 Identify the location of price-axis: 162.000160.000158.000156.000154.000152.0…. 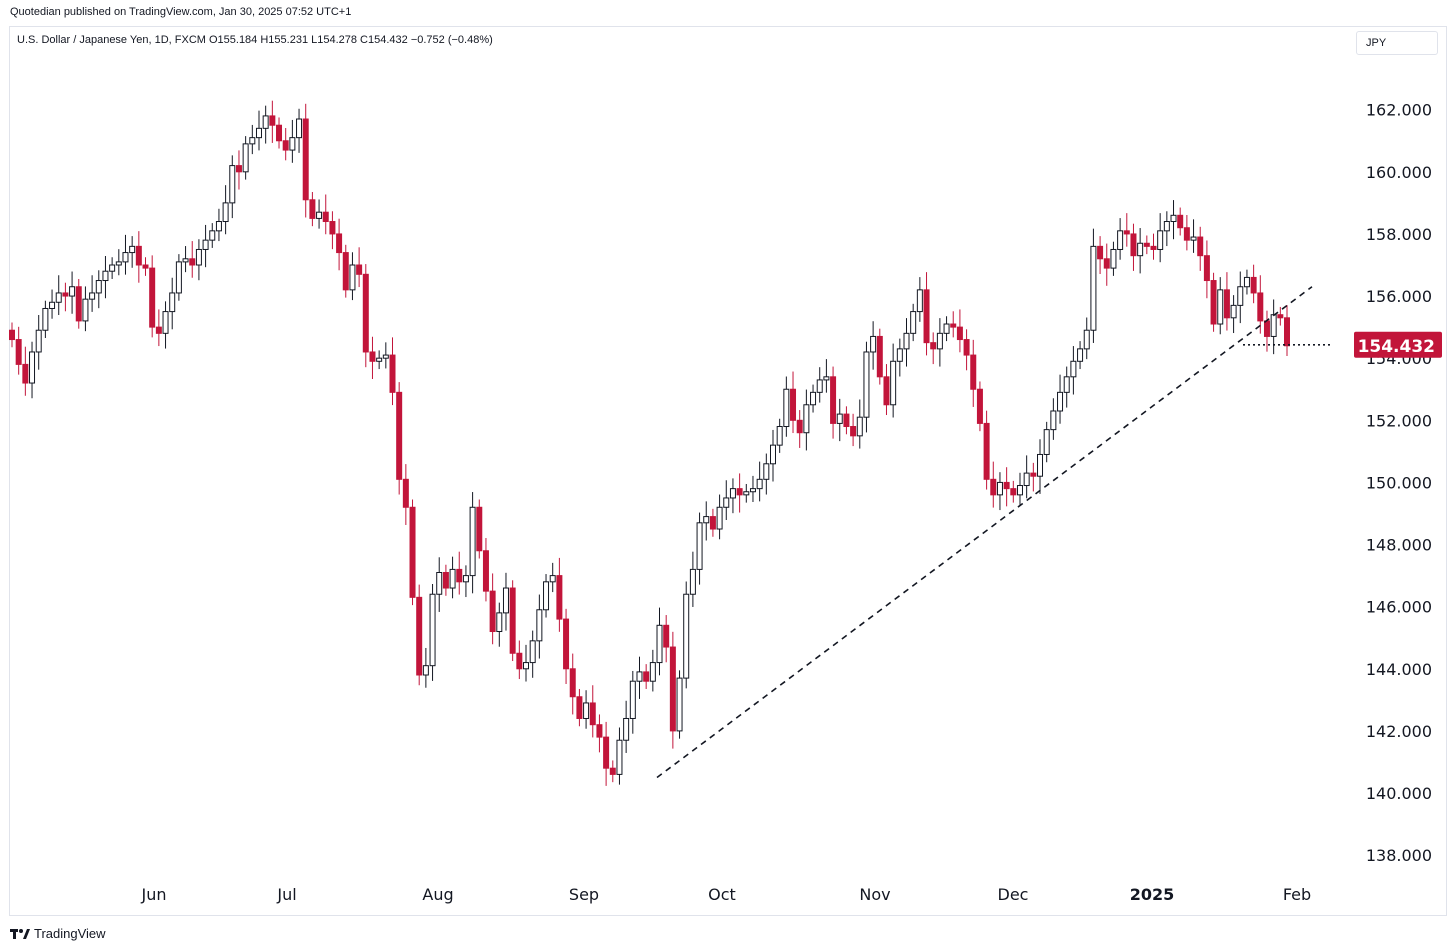
(1398, 483).